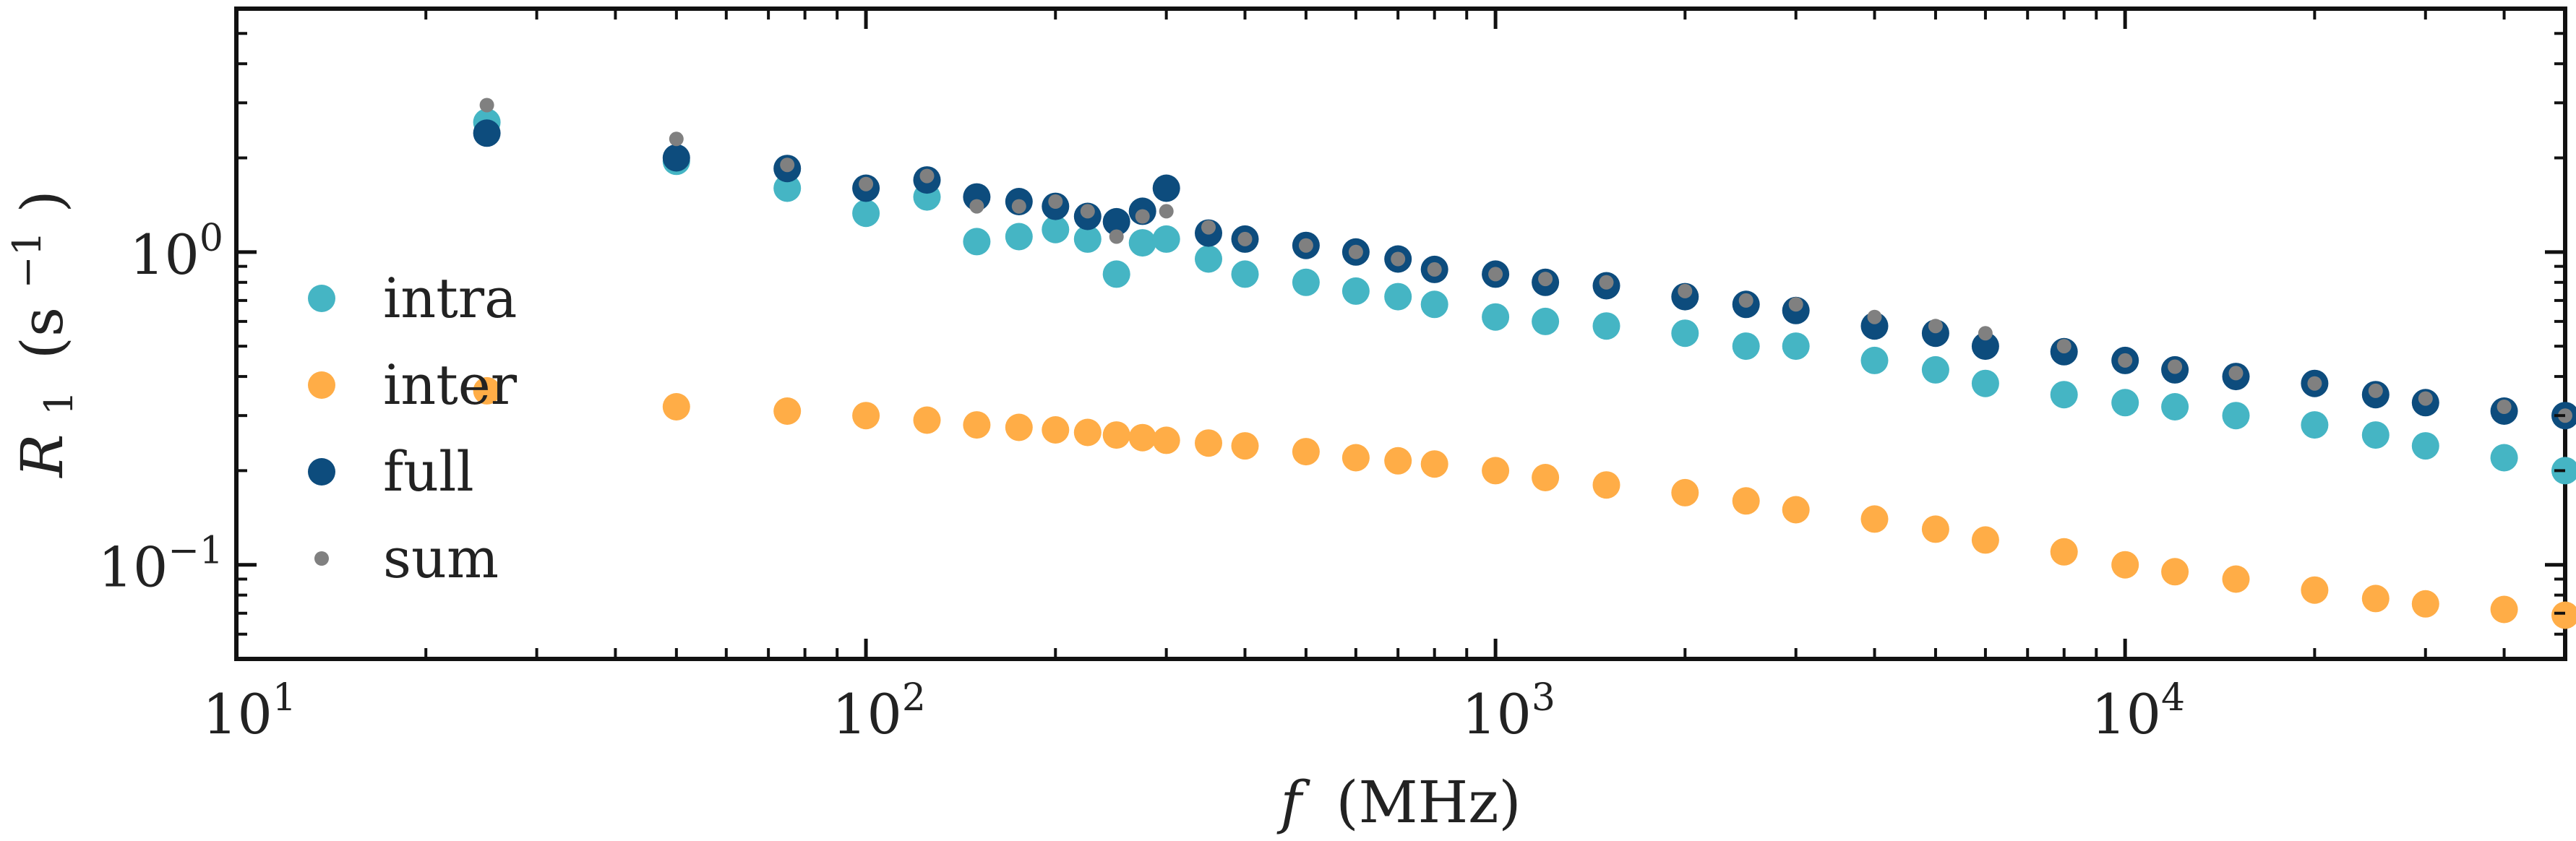 This screenshot has width=2576, height=841. Describe the element at coordinates (59, 403) in the screenshot. I see `y-axis-label-subscript: 1` at that location.